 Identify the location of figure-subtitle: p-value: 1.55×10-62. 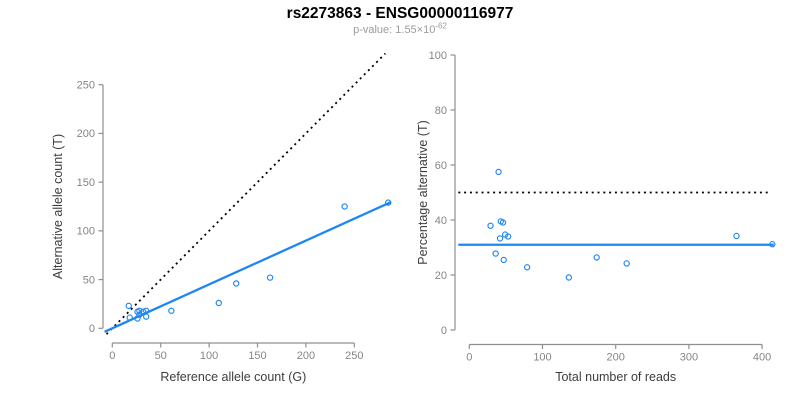
(400, 28).